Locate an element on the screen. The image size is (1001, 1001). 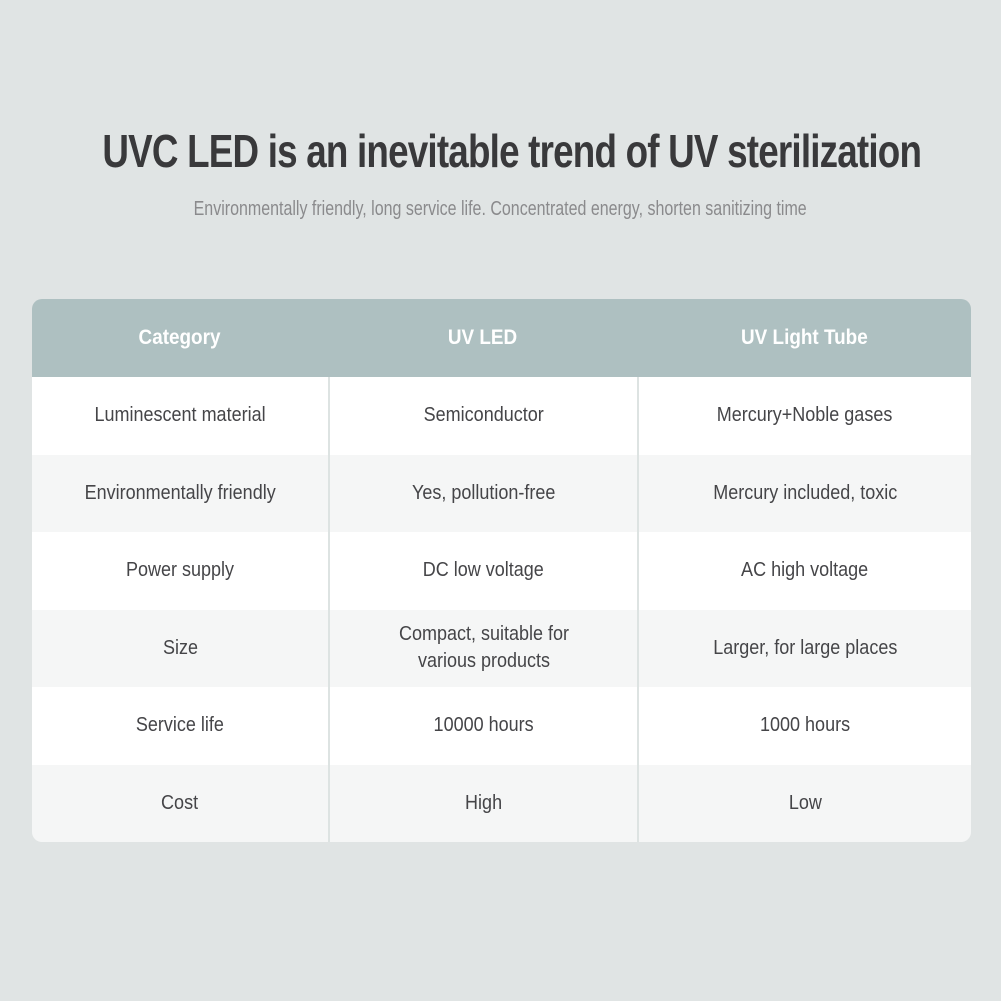
table-row-4-uv-light-tube: Larger, for large places is located at coordinates (804, 648).